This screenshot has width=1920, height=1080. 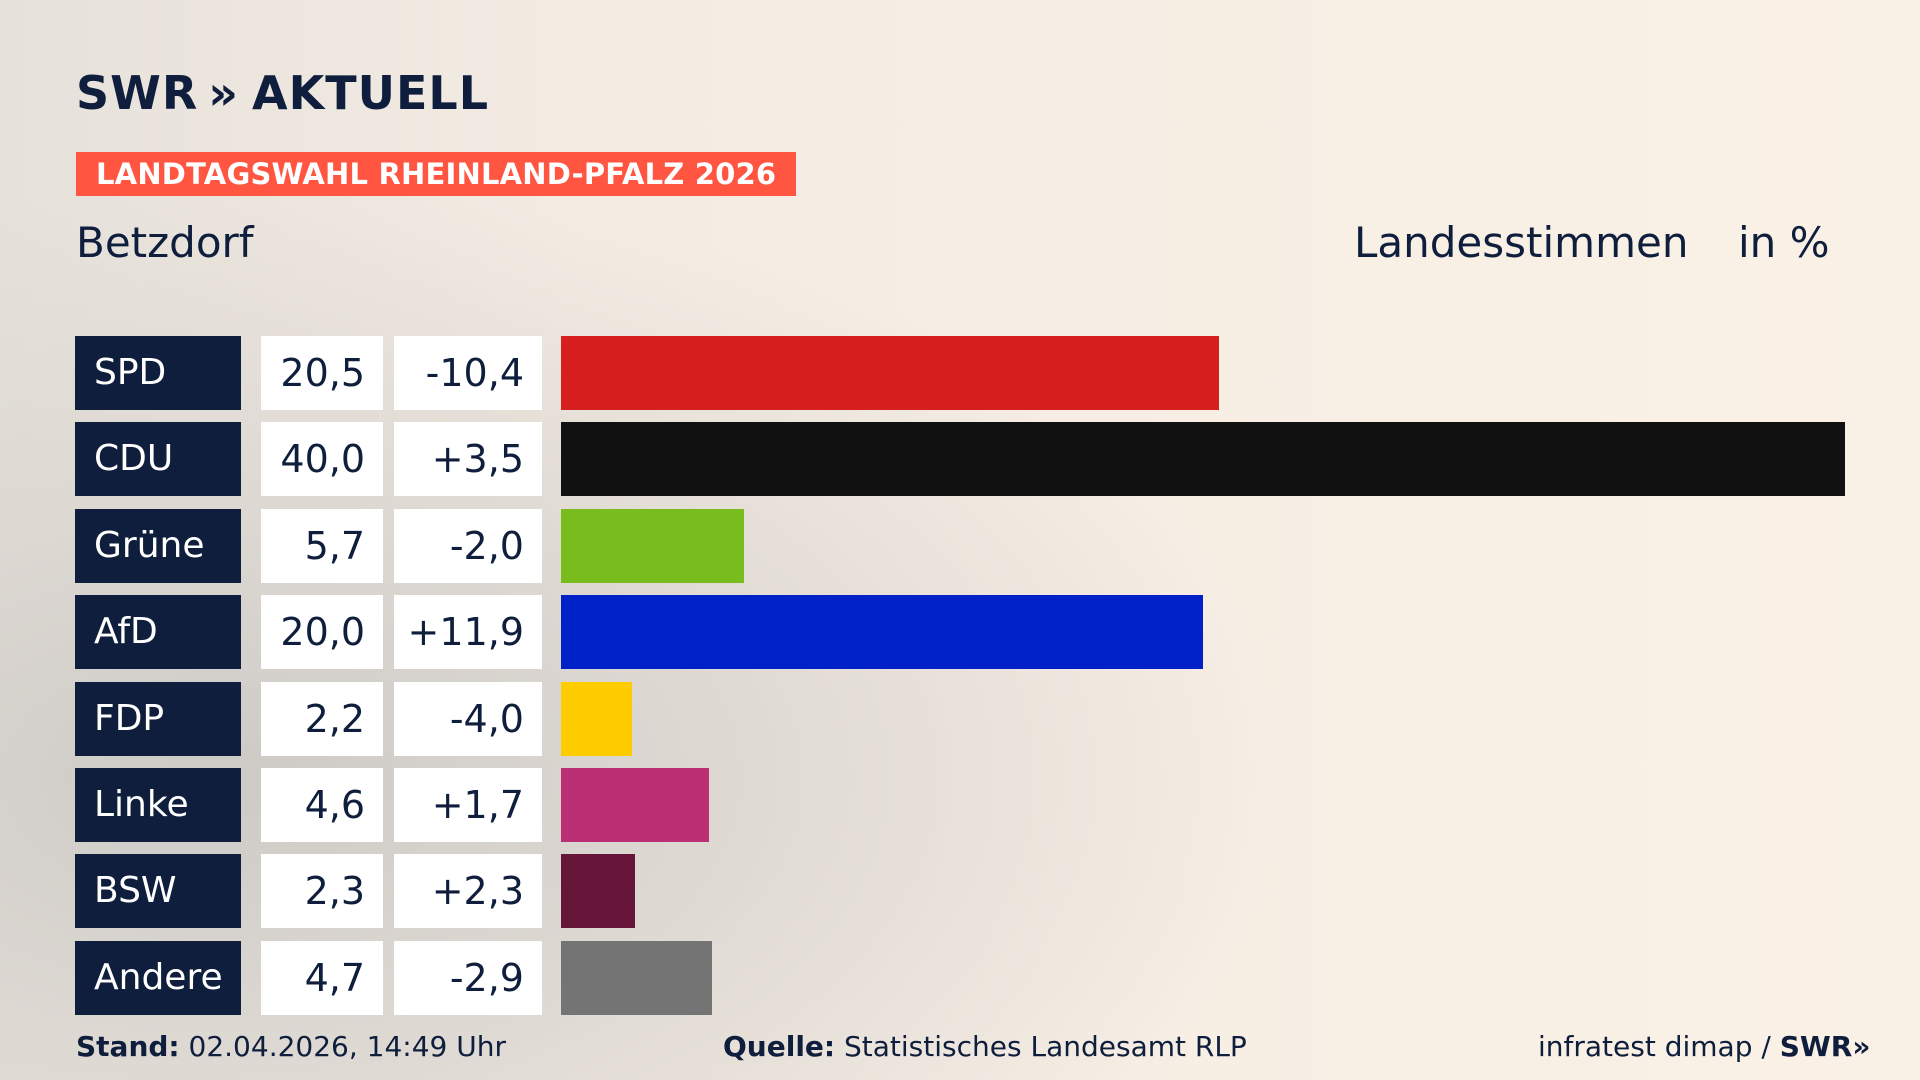 What do you see at coordinates (322, 546) in the screenshot?
I see `vote-share-value: 5,7` at bounding box center [322, 546].